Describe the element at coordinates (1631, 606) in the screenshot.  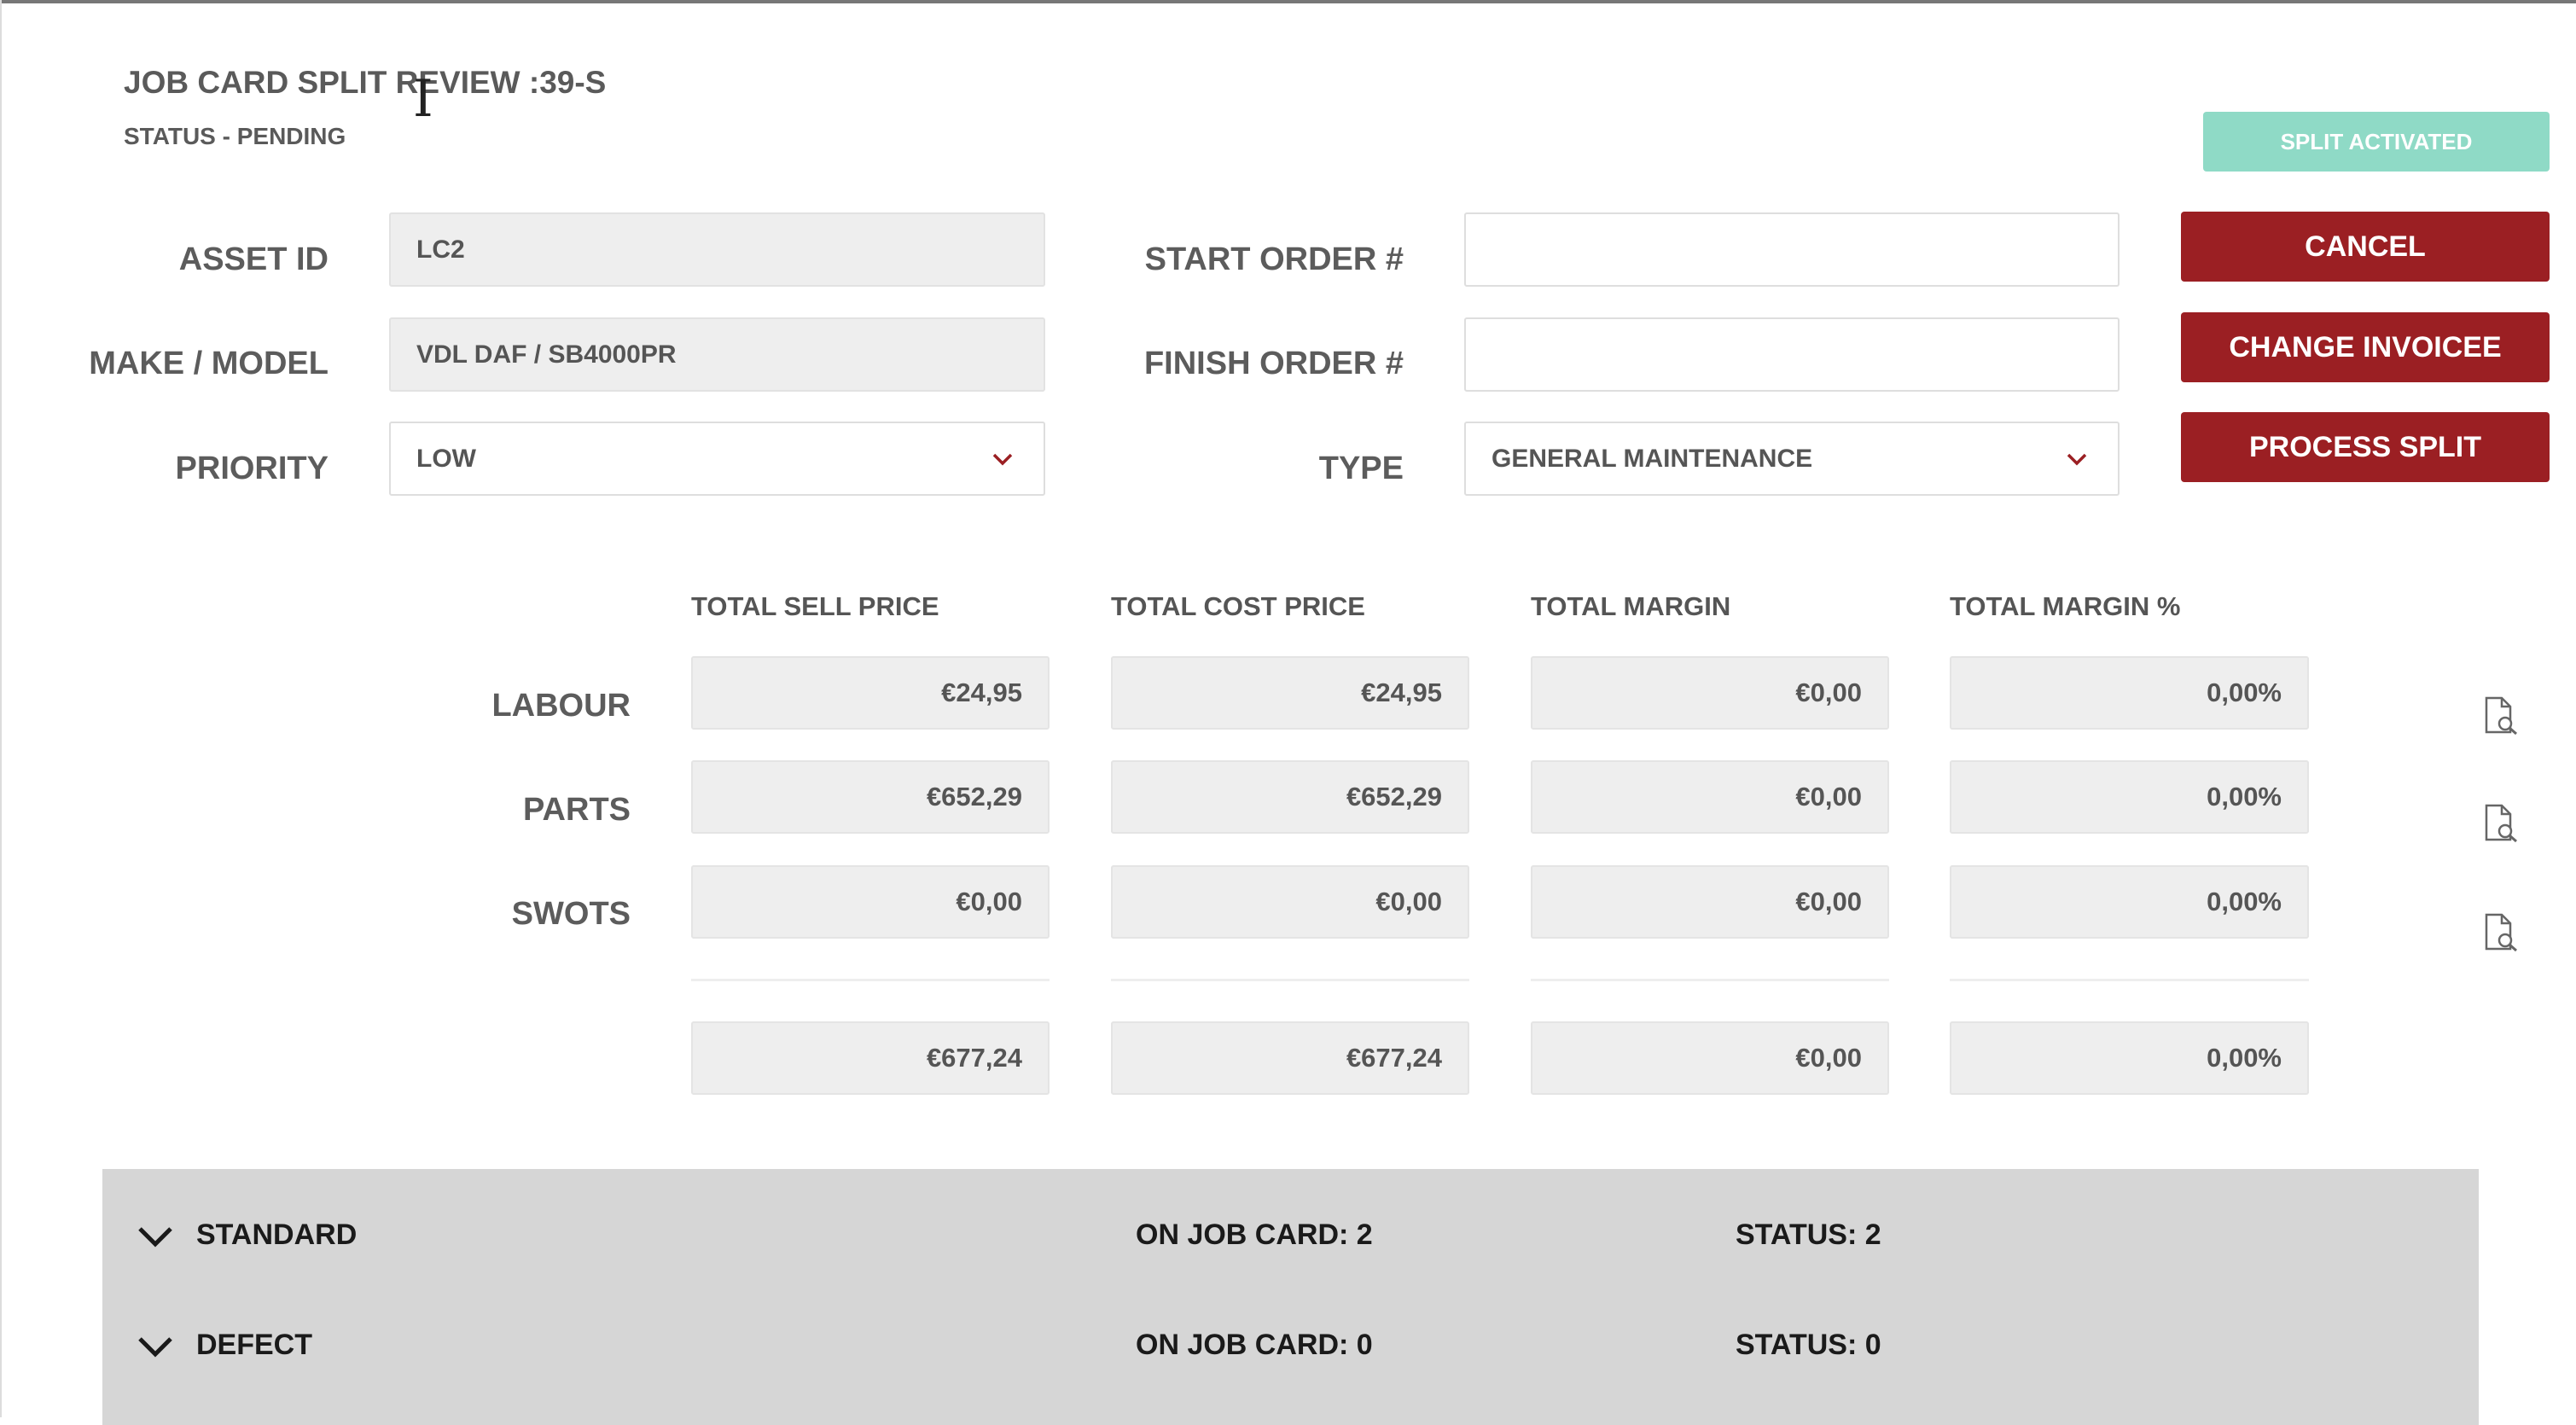
I see `col-header-margin: TOTAL MARGIN` at that location.